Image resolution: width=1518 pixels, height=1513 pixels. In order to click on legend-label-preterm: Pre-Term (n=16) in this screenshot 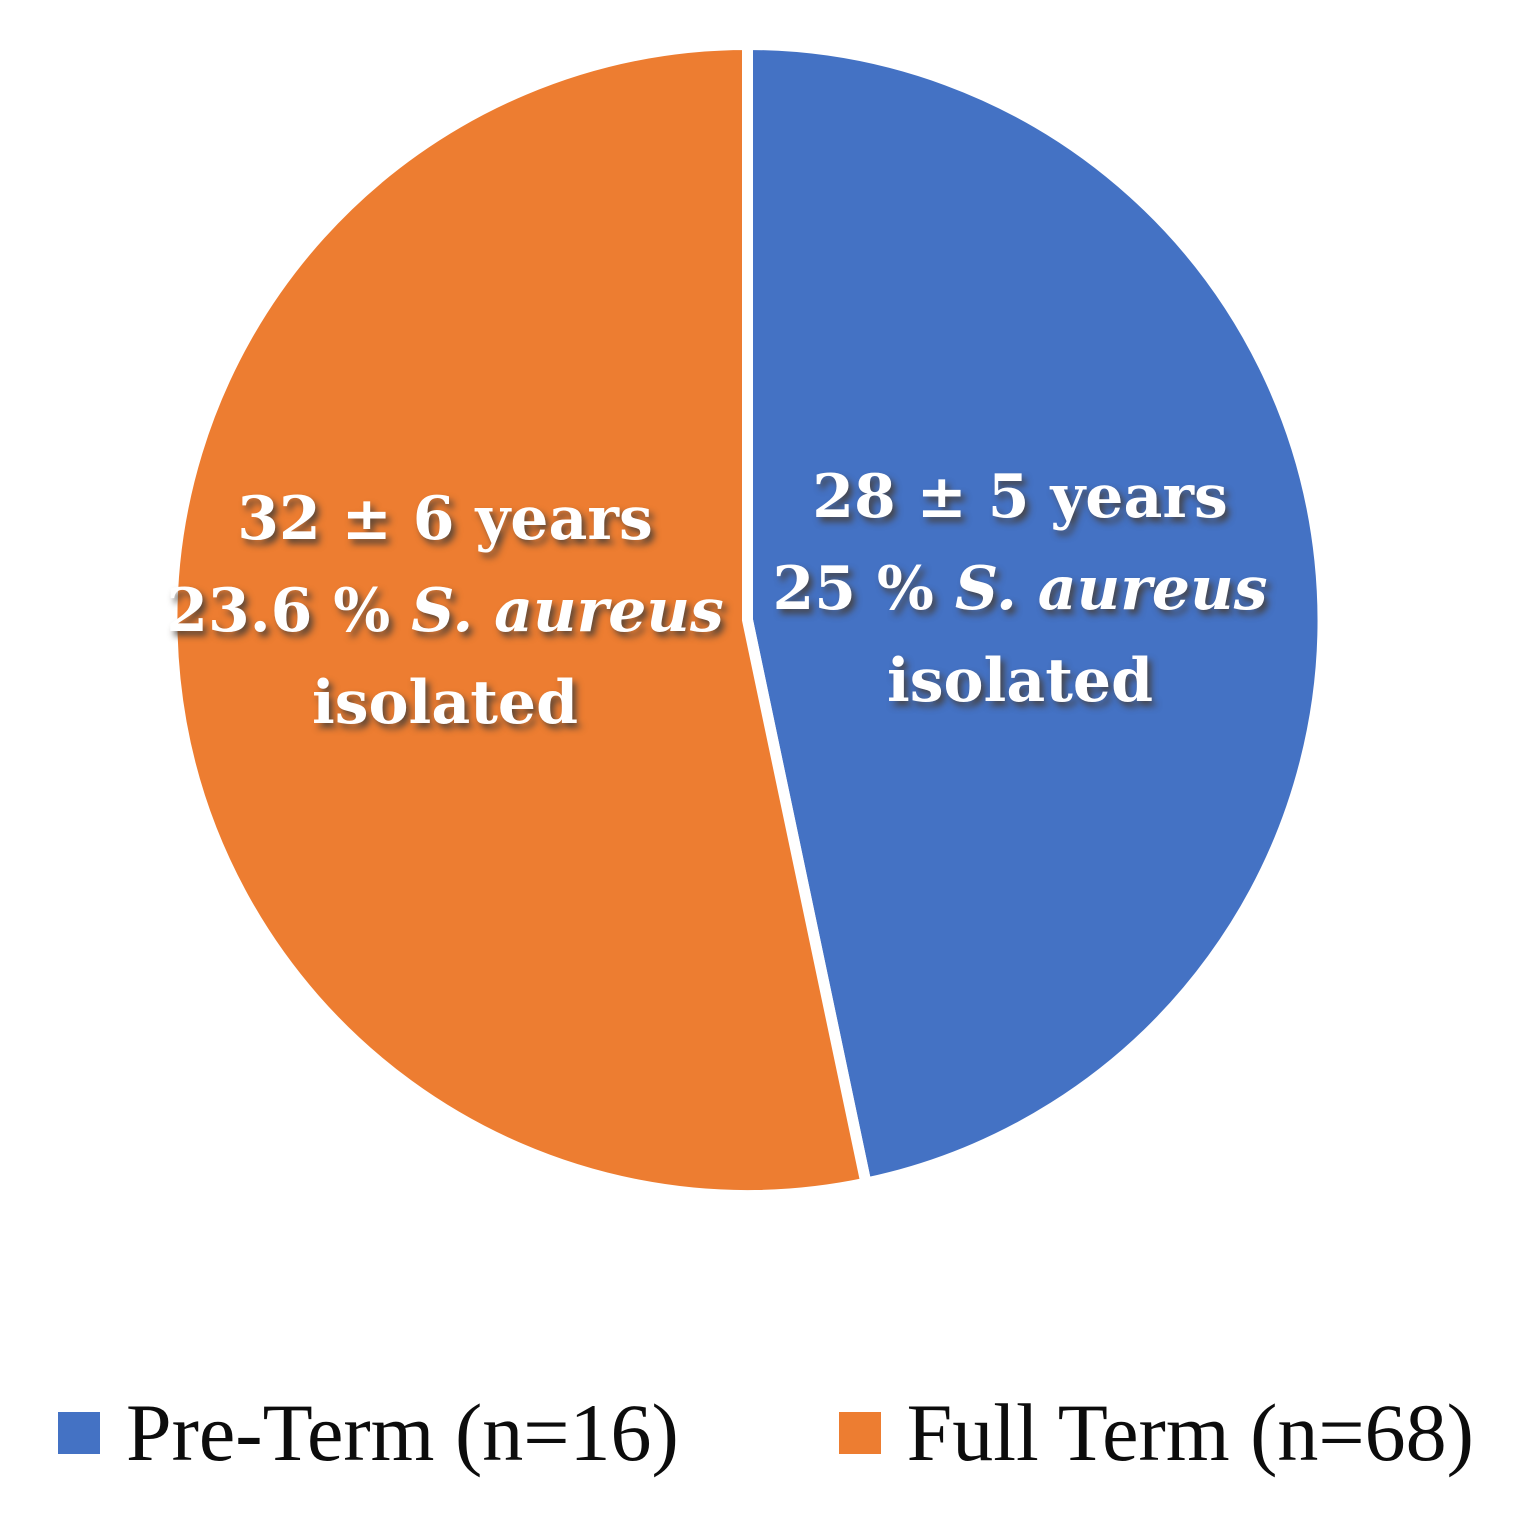, I will do `click(402, 1432)`.